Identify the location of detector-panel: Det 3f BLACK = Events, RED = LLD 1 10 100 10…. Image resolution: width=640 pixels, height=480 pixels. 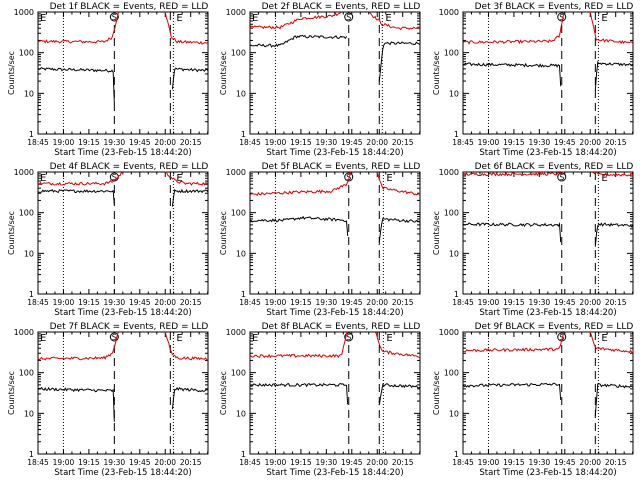
(533, 80).